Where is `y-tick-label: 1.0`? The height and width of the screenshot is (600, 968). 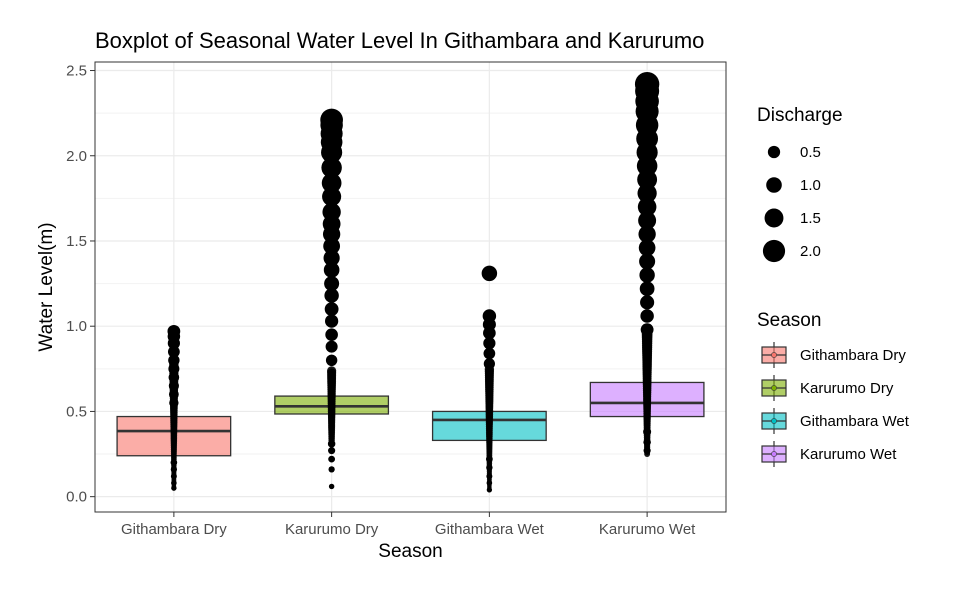 y-tick-label: 1.0 is located at coordinates (76, 326).